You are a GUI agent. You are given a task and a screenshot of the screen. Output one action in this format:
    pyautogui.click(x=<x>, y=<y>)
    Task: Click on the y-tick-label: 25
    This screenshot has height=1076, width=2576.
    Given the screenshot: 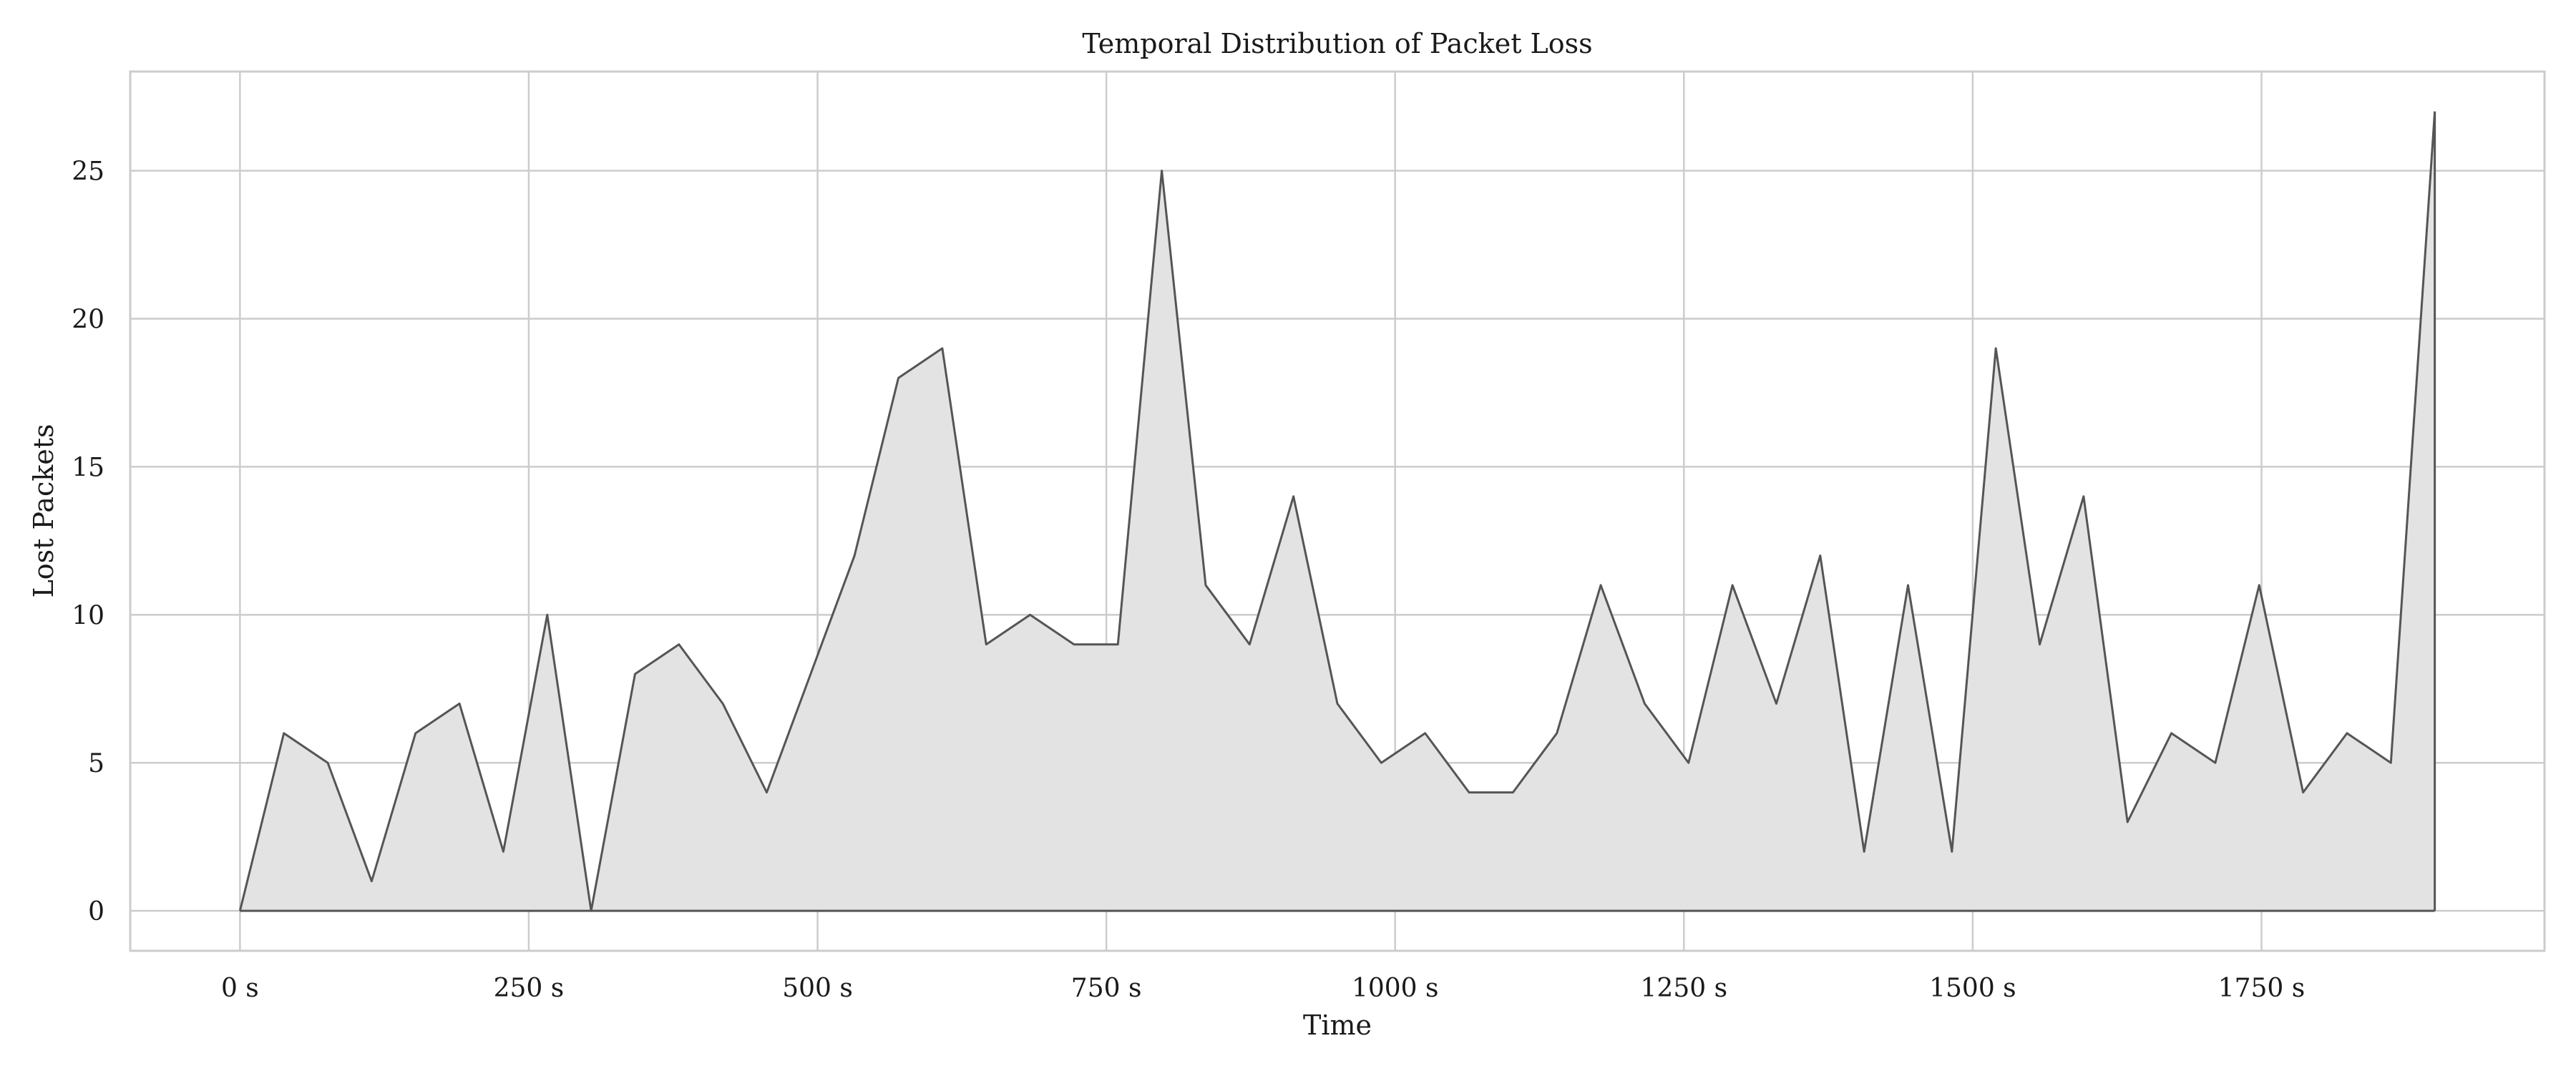 What is the action you would take?
    pyautogui.click(x=88, y=172)
    